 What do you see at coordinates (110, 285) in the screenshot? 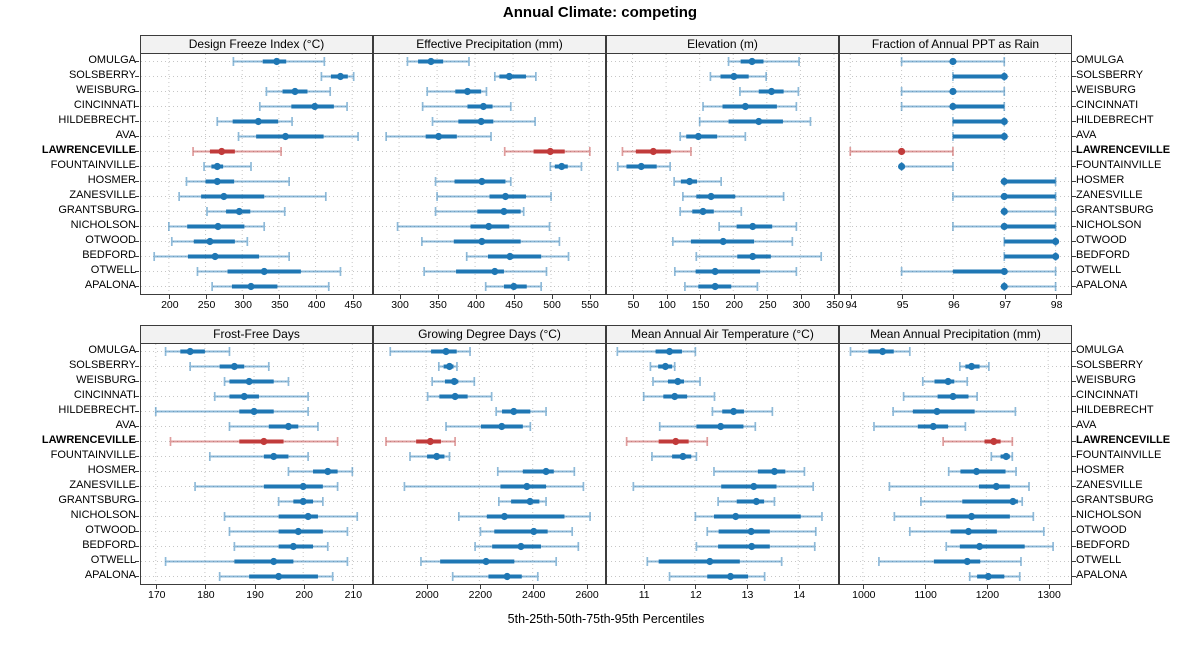
I see `row-label: APALONA` at bounding box center [110, 285].